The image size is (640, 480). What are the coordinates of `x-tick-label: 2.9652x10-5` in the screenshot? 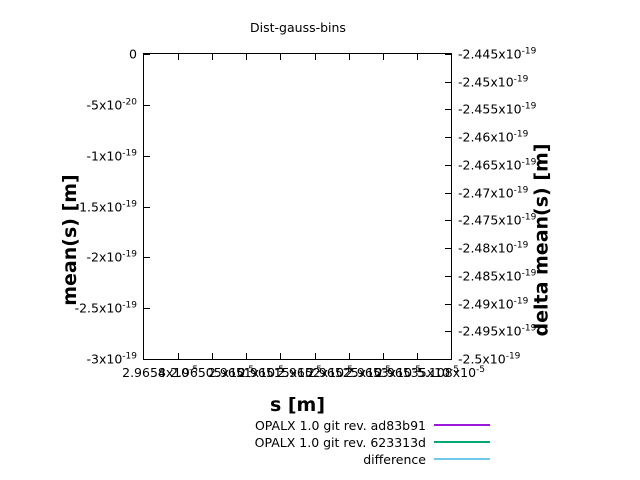 It's located at (315, 372).